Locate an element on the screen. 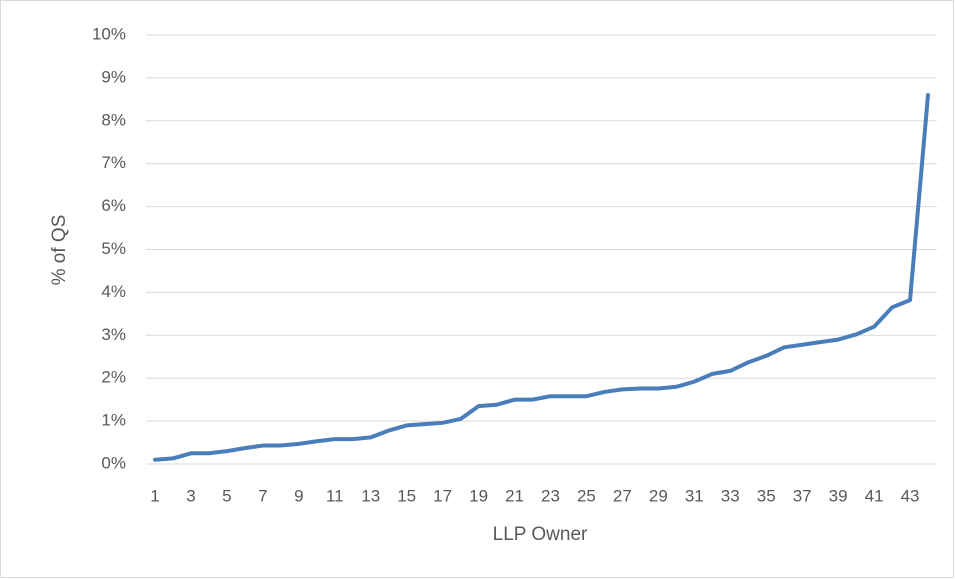  x-tick-label: 33 is located at coordinates (730, 495).